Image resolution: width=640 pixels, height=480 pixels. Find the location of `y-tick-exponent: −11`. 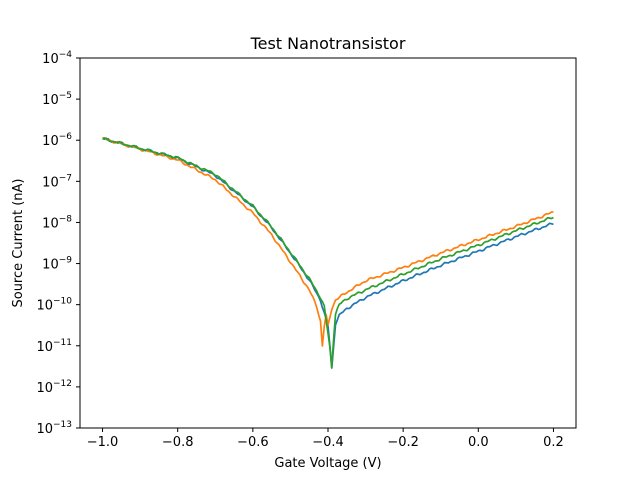

y-tick-exponent: −11 is located at coordinates (62, 343).